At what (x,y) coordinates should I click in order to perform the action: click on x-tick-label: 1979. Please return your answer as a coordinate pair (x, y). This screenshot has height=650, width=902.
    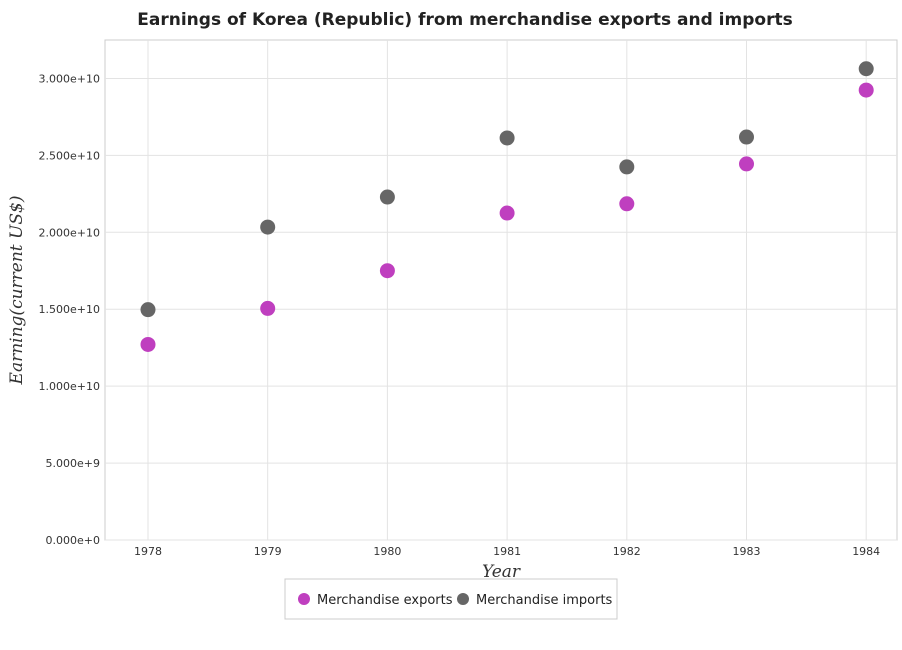
    Looking at the image, I should click on (268, 551).